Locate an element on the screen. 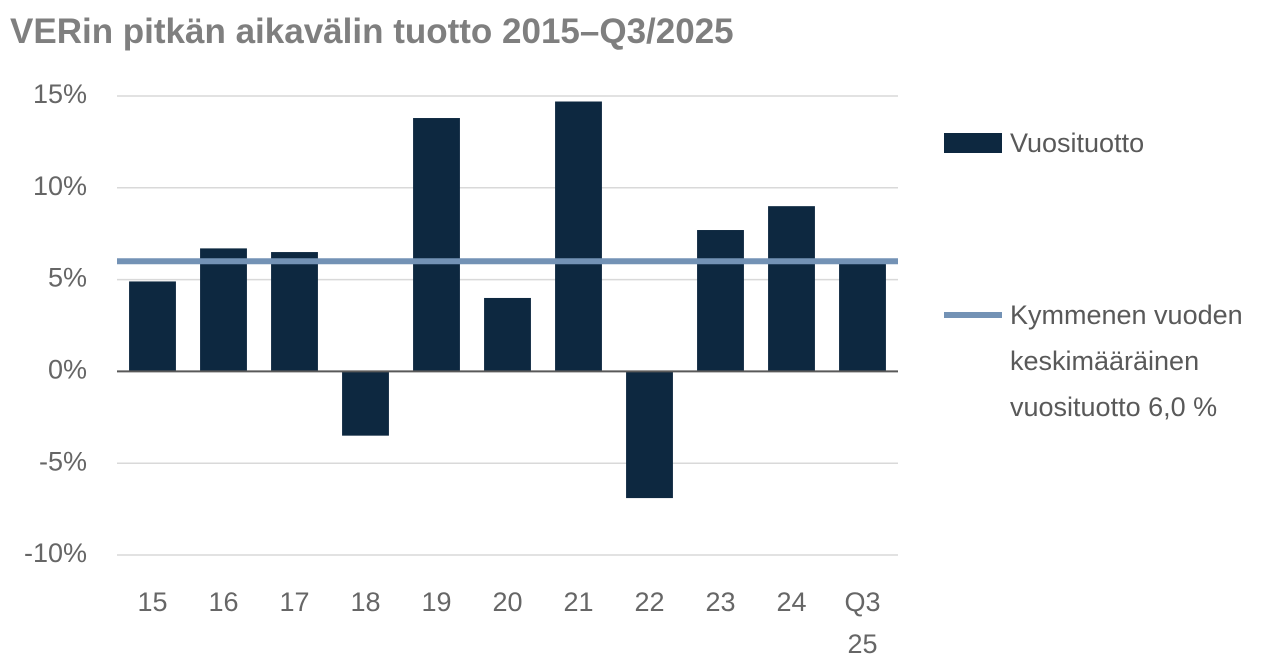  x-tick-label: 20 is located at coordinates (507, 602).